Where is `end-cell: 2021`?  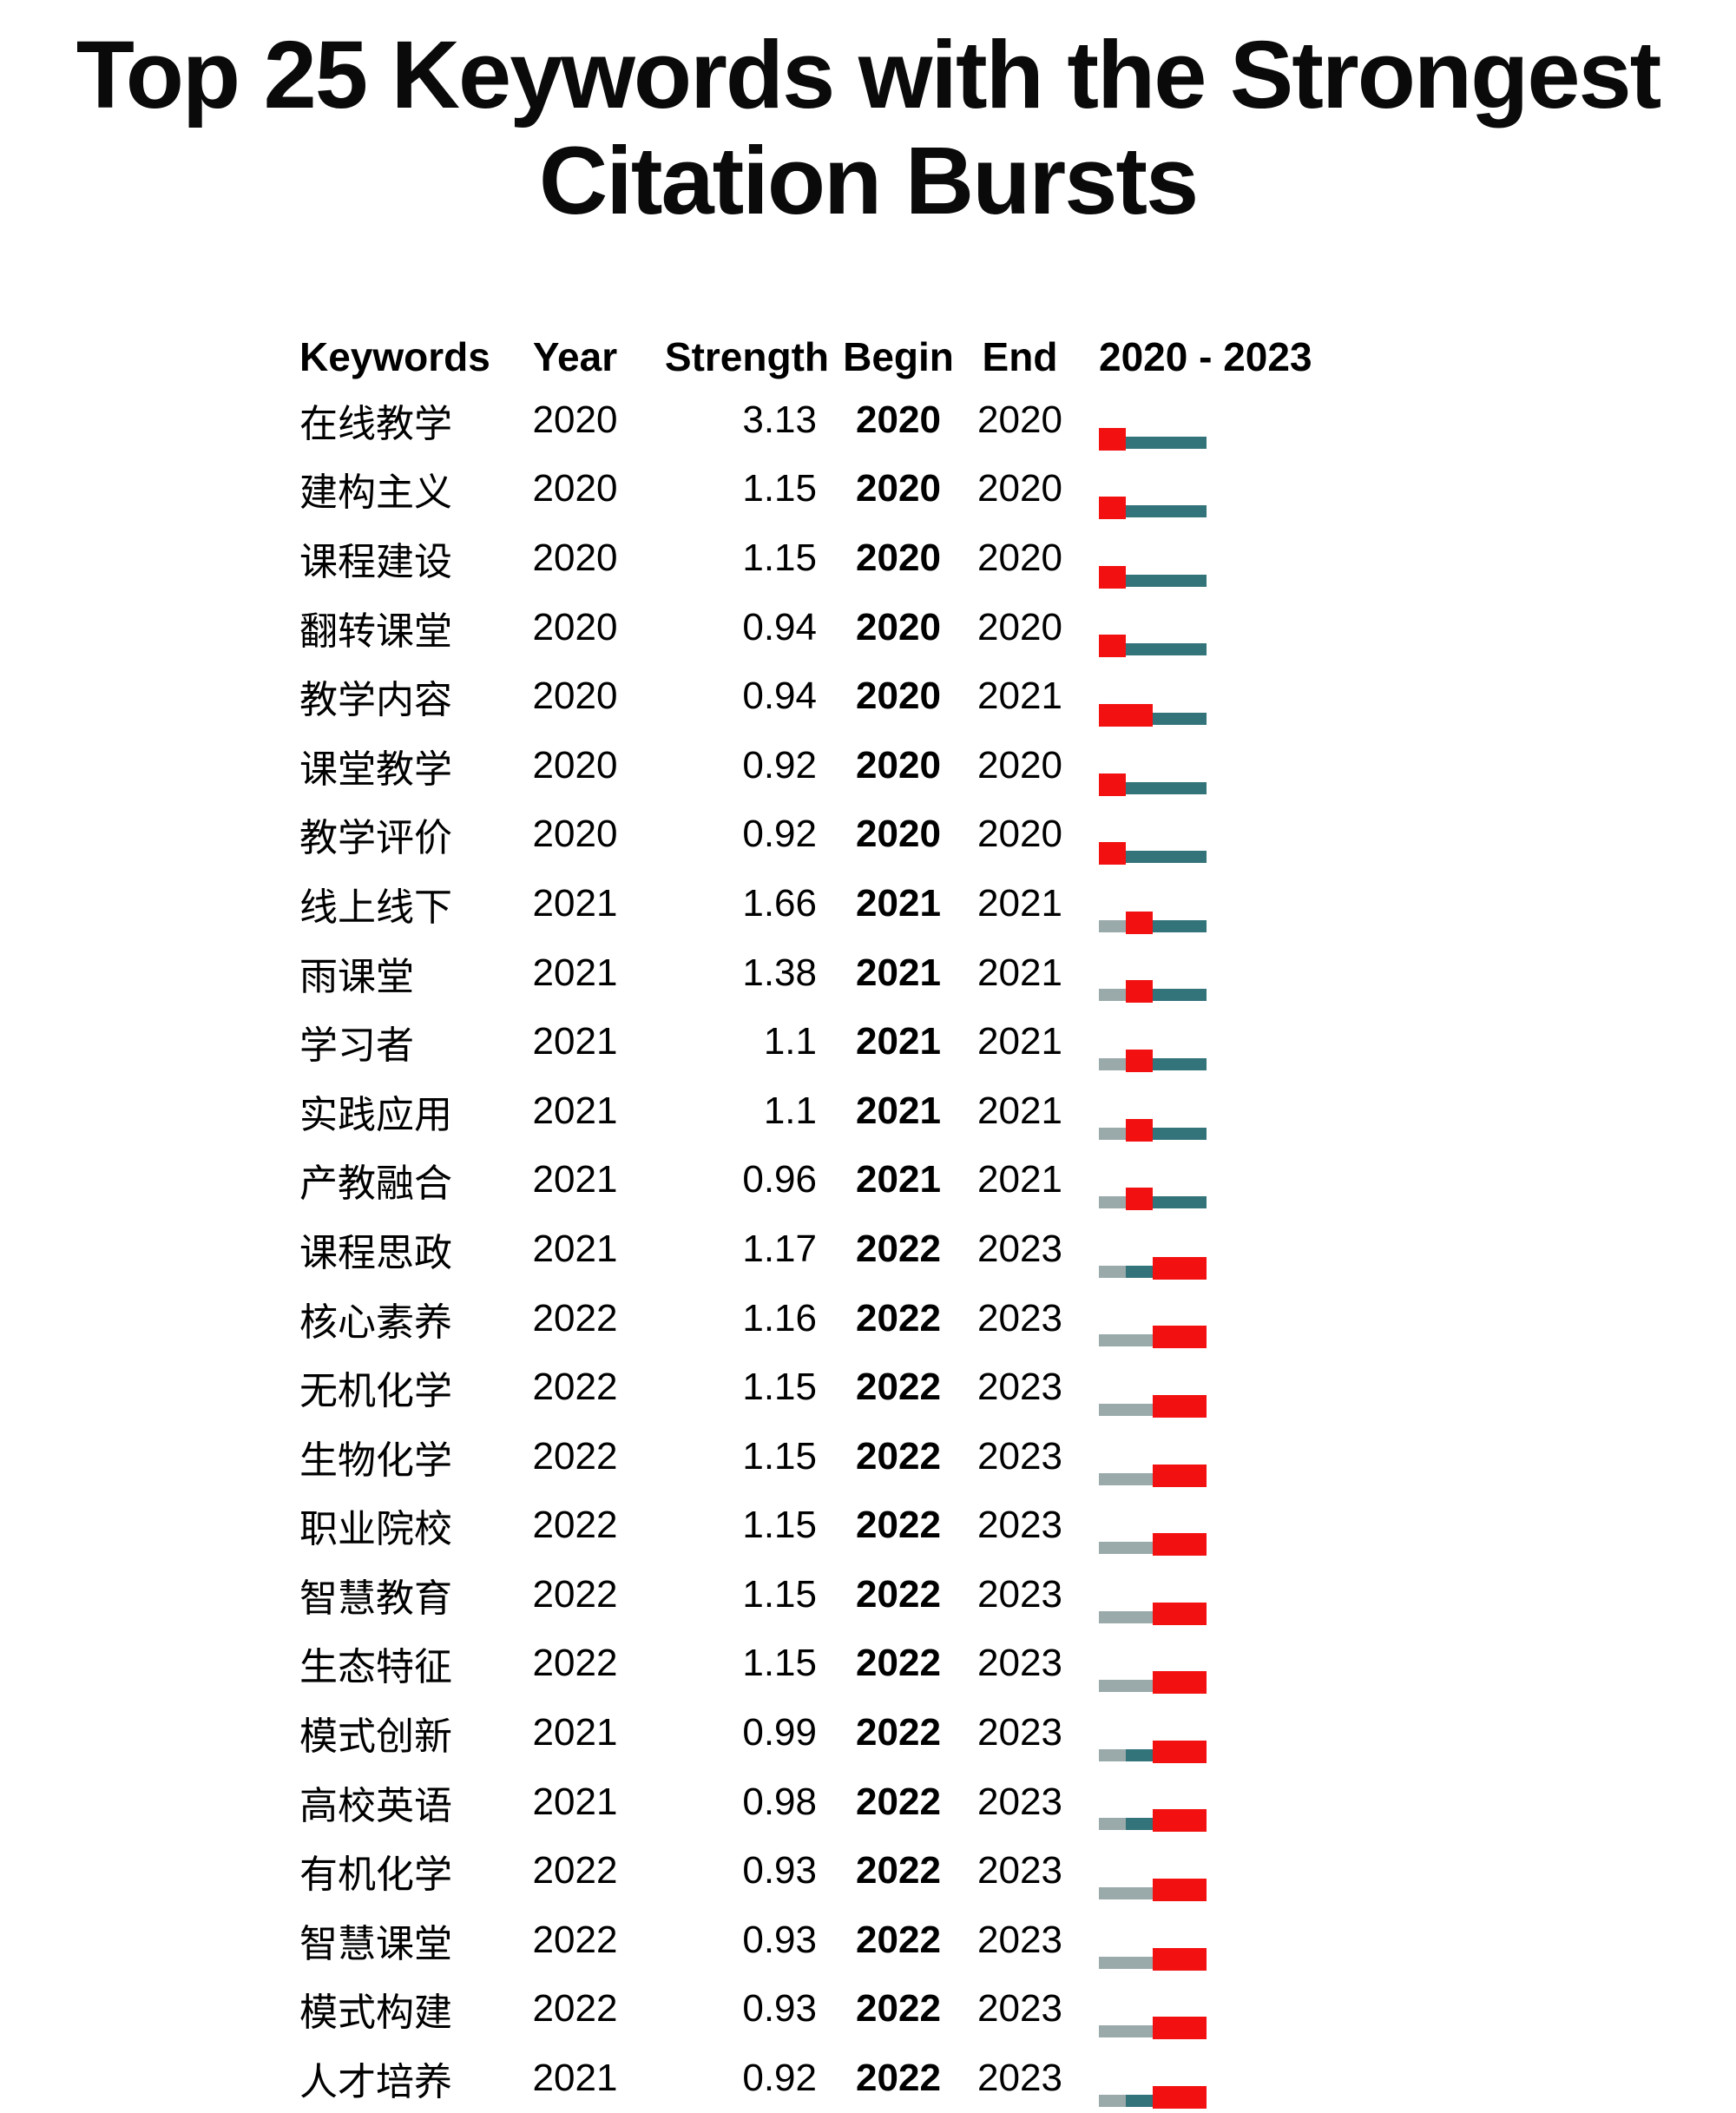
end-cell: 2021 is located at coordinates (1019, 1041).